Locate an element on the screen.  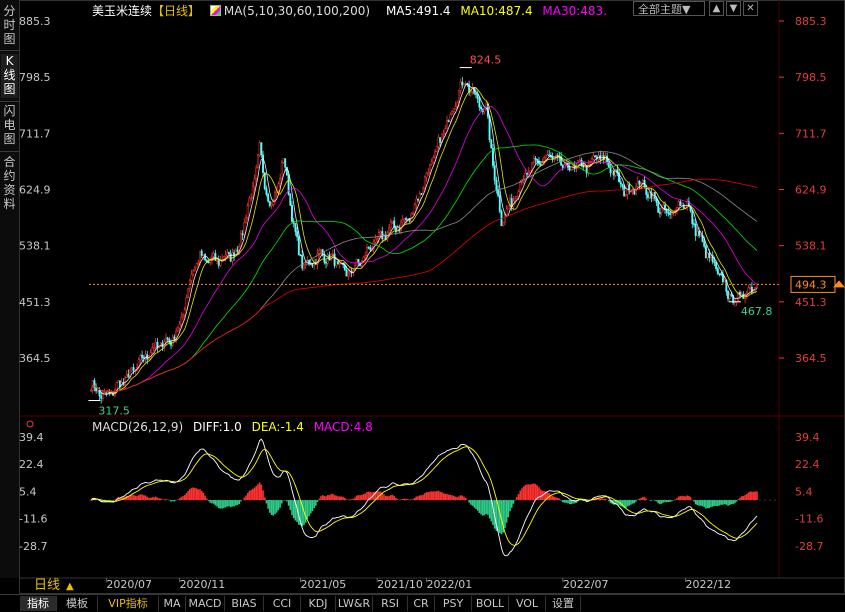
tab-flash: 闪电图 is located at coordinates (9, 125).